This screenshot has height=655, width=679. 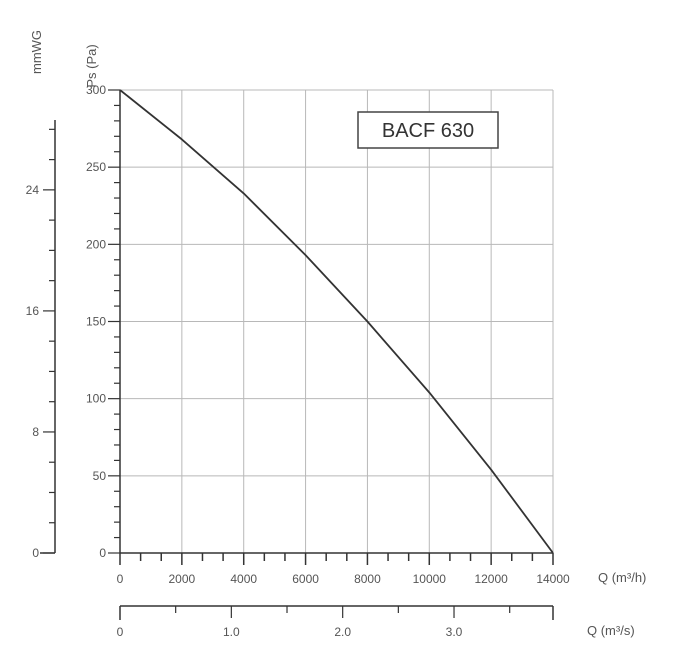 I want to click on secondary-y-tick-label: 0, so click(x=35, y=553).